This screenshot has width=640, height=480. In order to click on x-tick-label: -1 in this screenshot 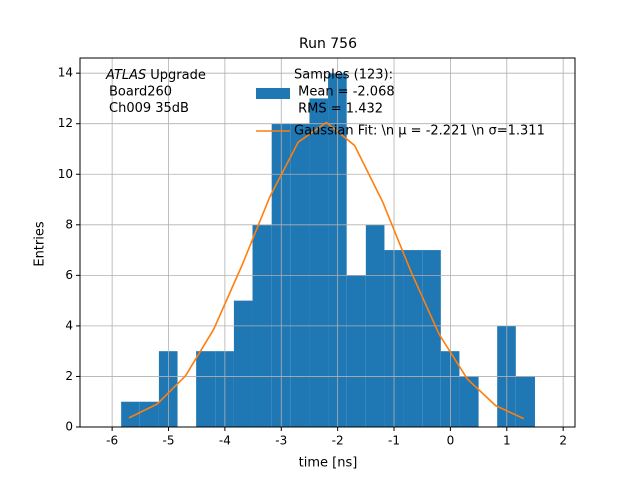, I will do `click(394, 441)`.